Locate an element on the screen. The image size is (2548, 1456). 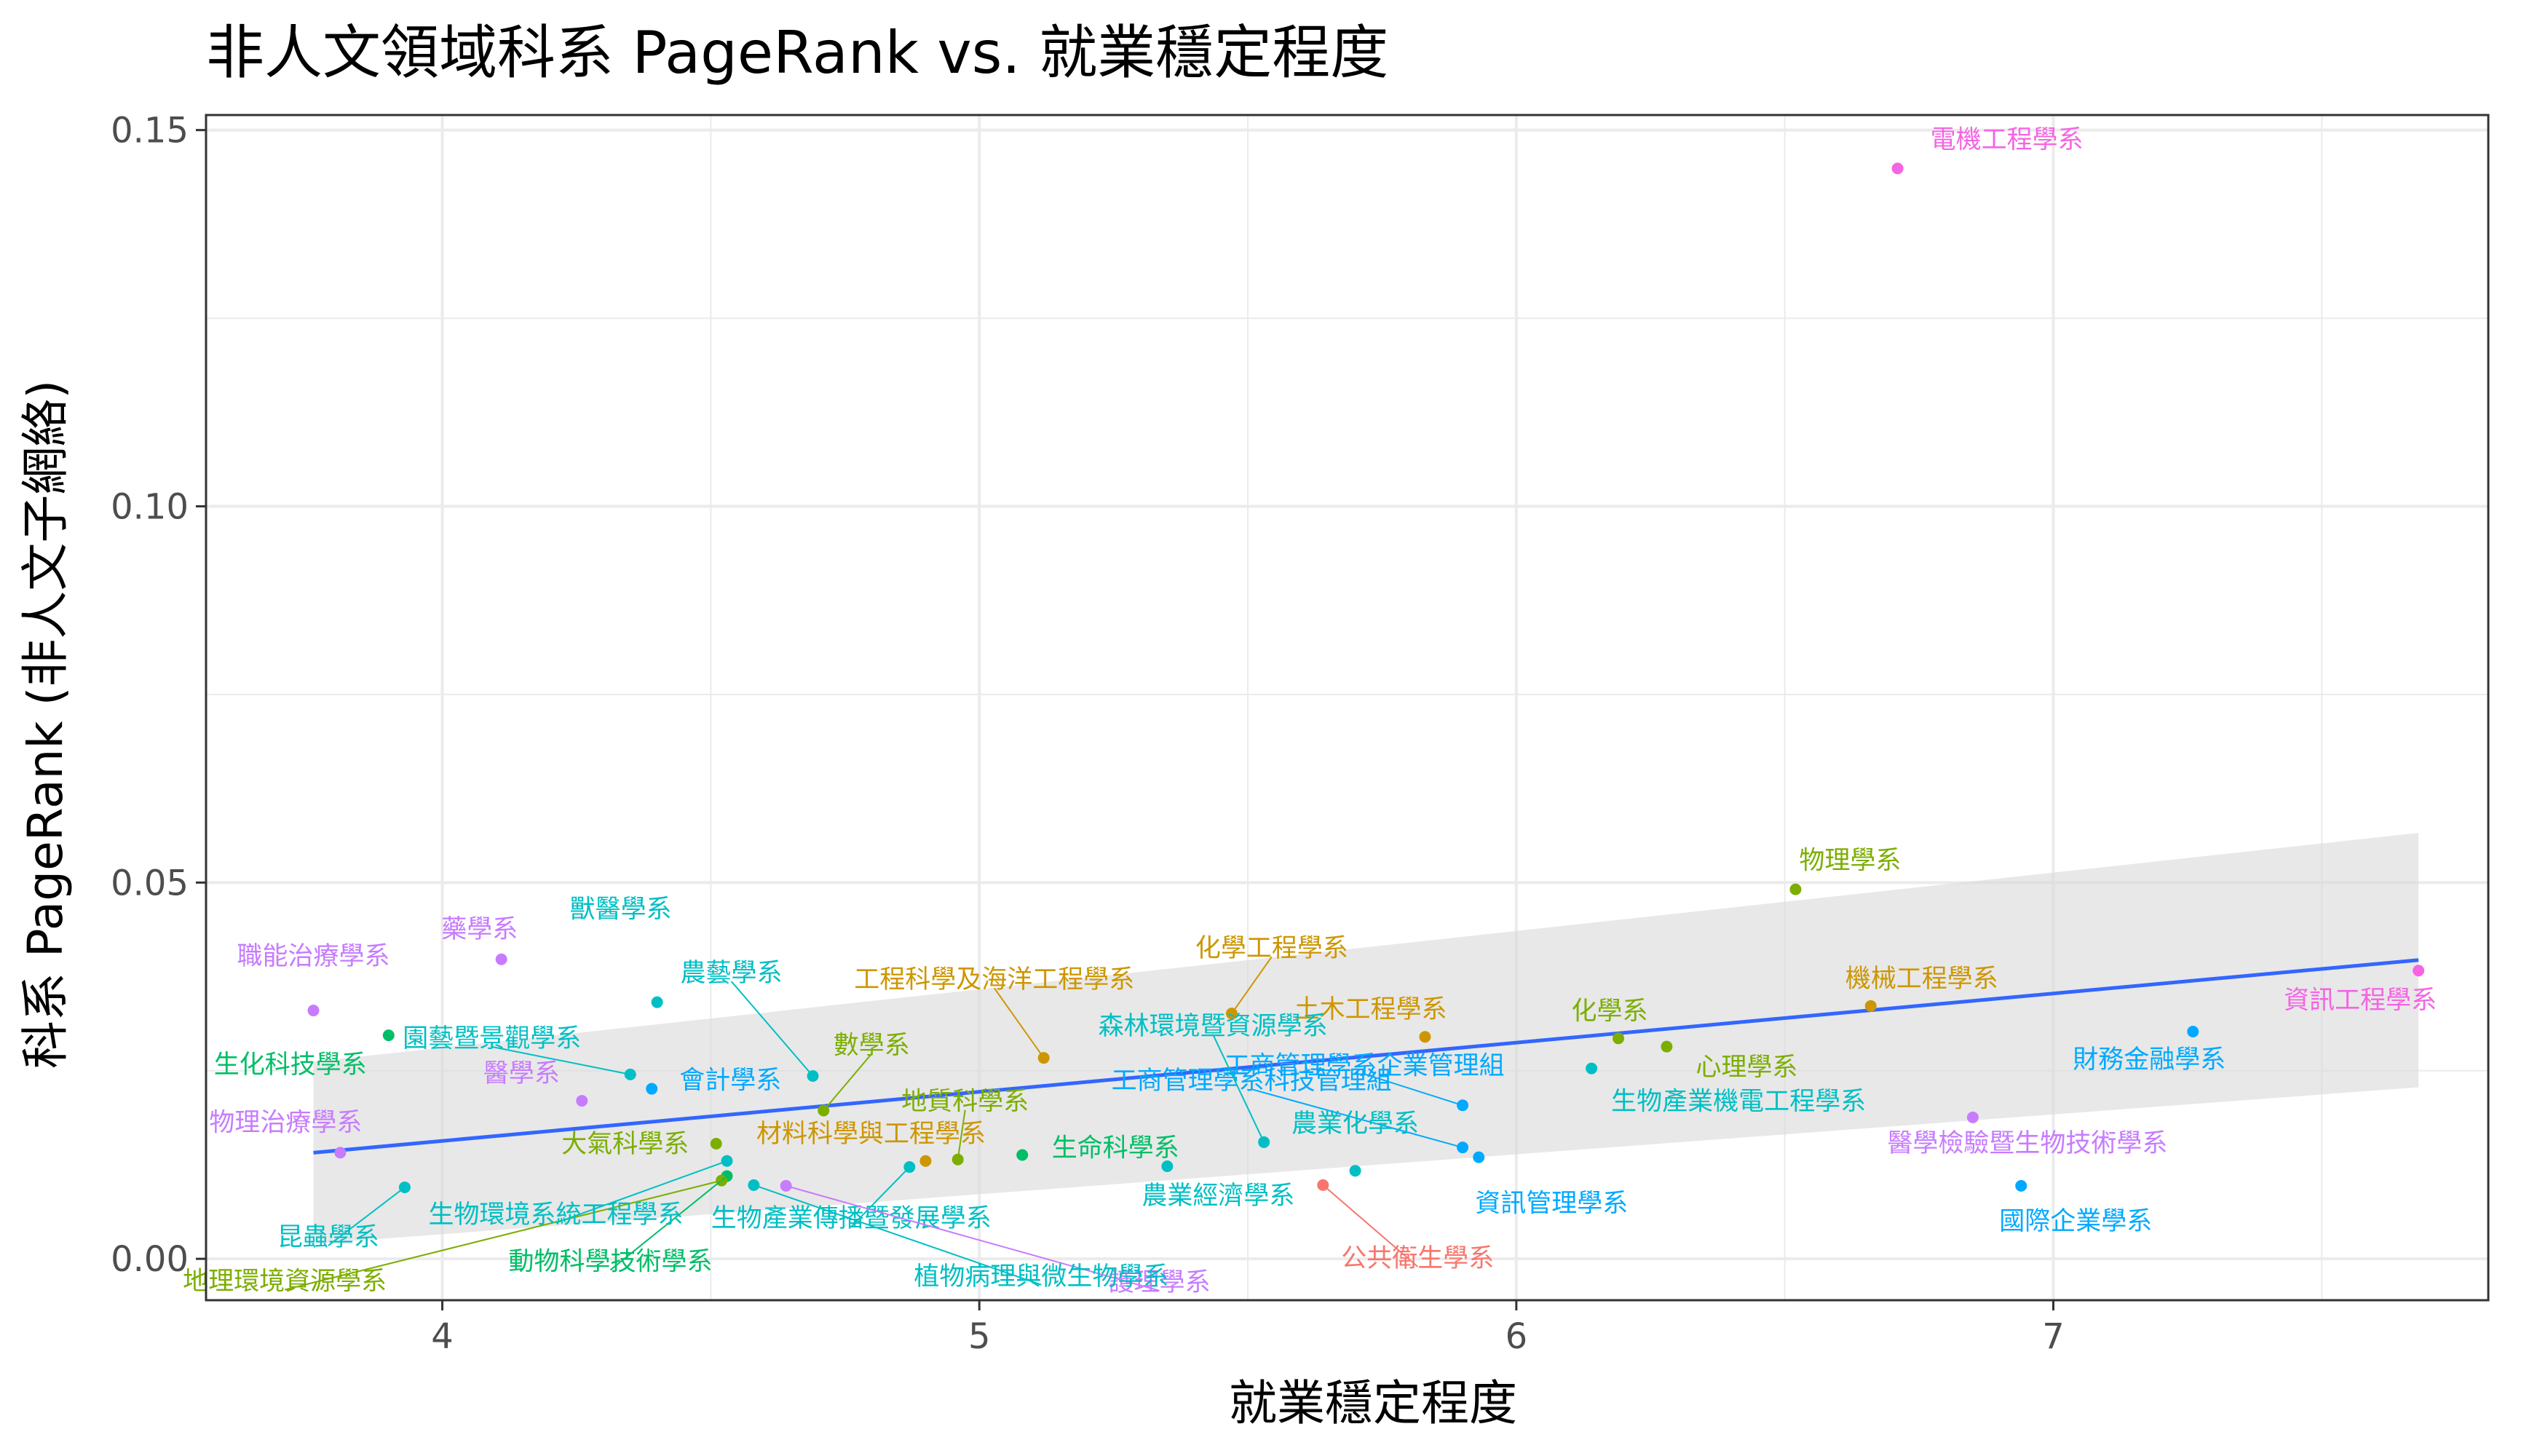
point-label: 生物產業機電工程學系 is located at coordinates (1738, 1102).